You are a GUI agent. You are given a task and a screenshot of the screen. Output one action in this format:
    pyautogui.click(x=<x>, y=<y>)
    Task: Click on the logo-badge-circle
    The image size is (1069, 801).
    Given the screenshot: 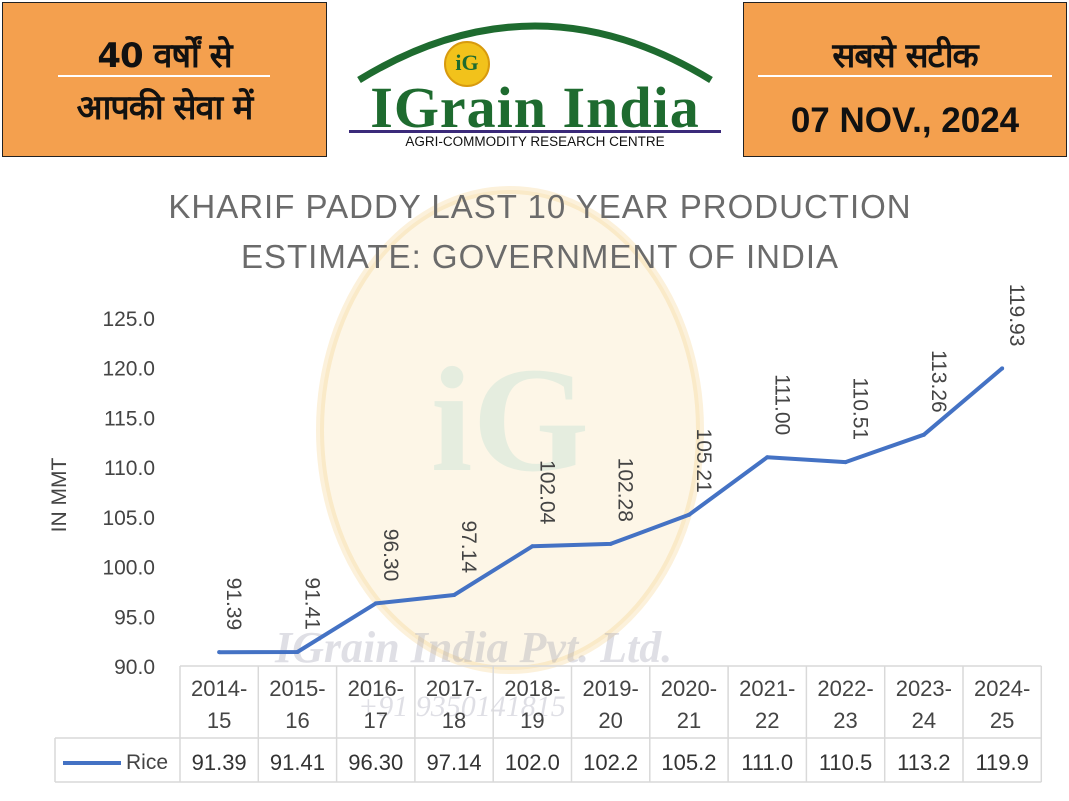 What is the action you would take?
    pyautogui.click(x=467, y=64)
    